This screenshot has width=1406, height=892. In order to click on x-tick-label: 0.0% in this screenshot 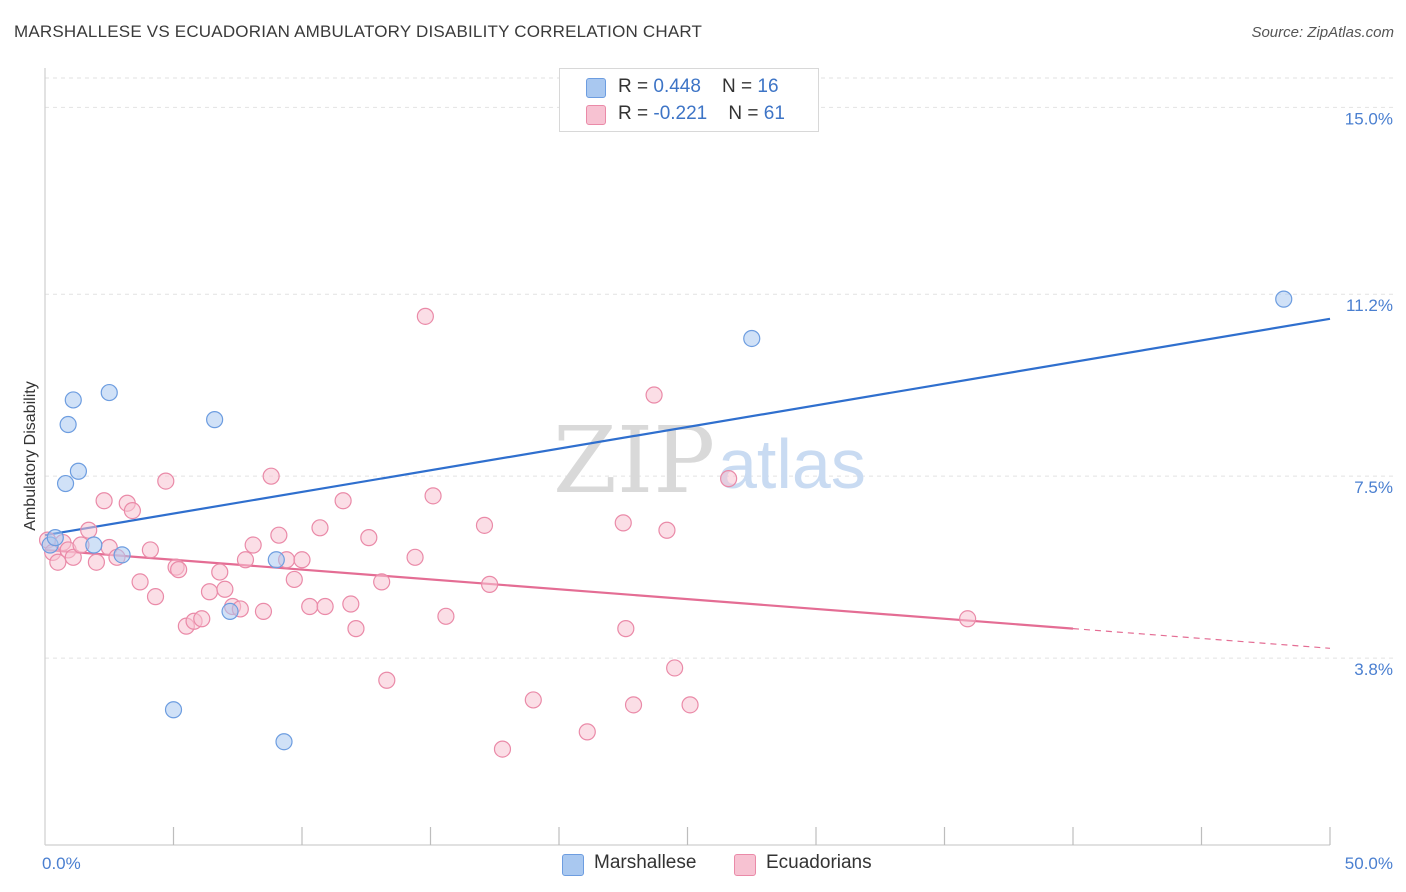, I will do `click(61, 863)`.